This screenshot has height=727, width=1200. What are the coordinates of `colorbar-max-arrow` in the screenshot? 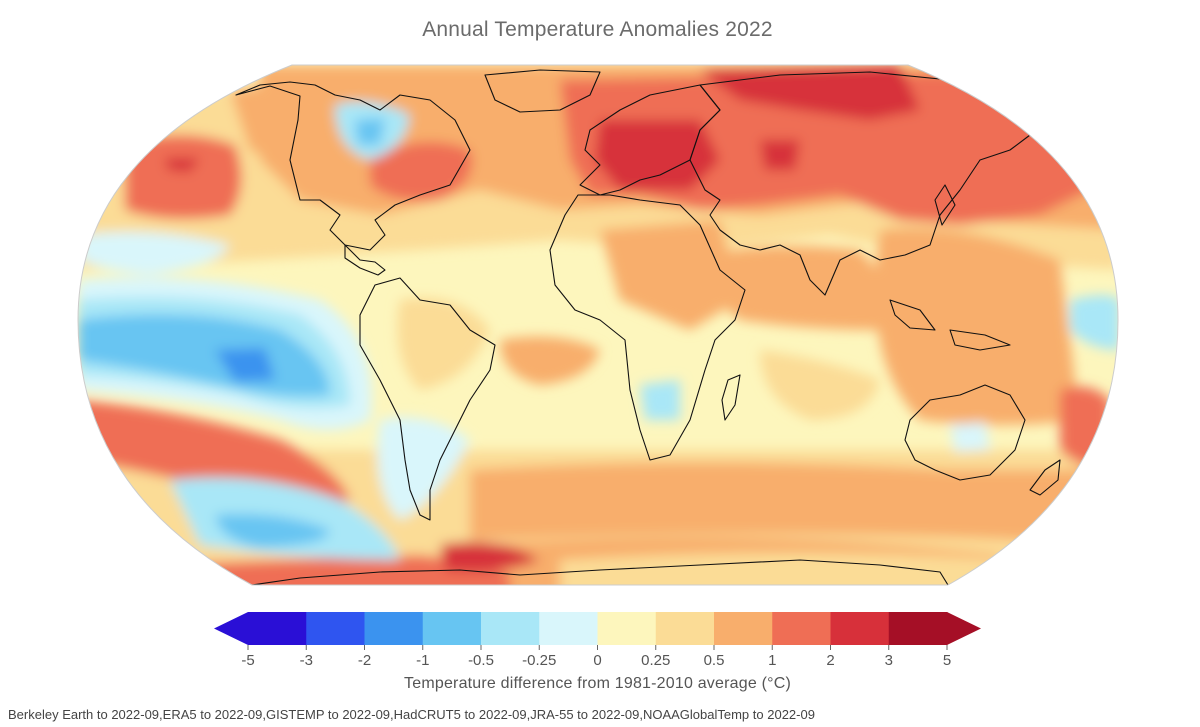 It's located at (964, 628).